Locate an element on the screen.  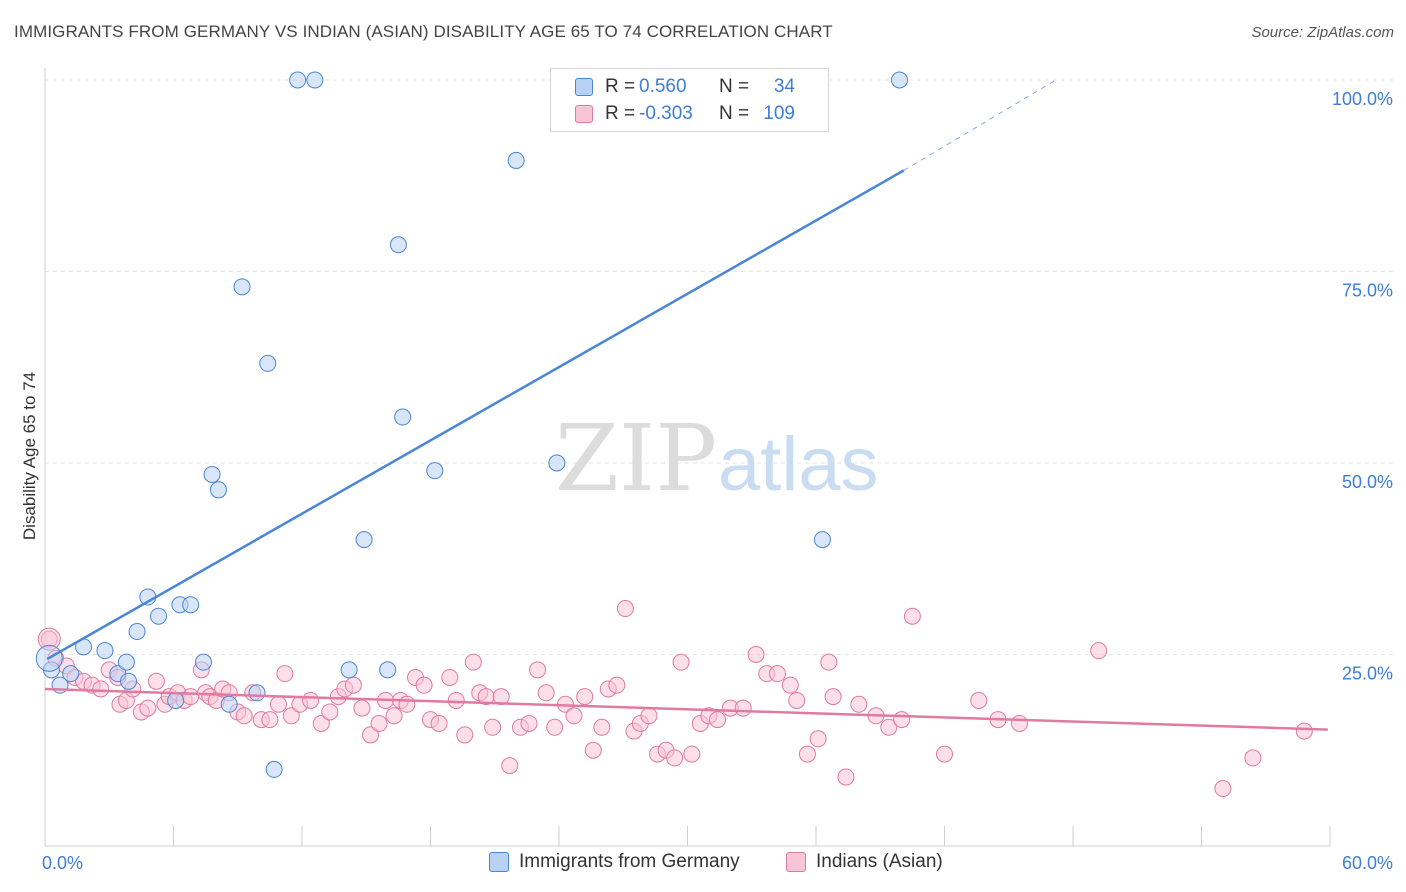
correlation-legend: R = 0.560 N = 34 R = -0.303 N = 109 is located at coordinates (689, 100).